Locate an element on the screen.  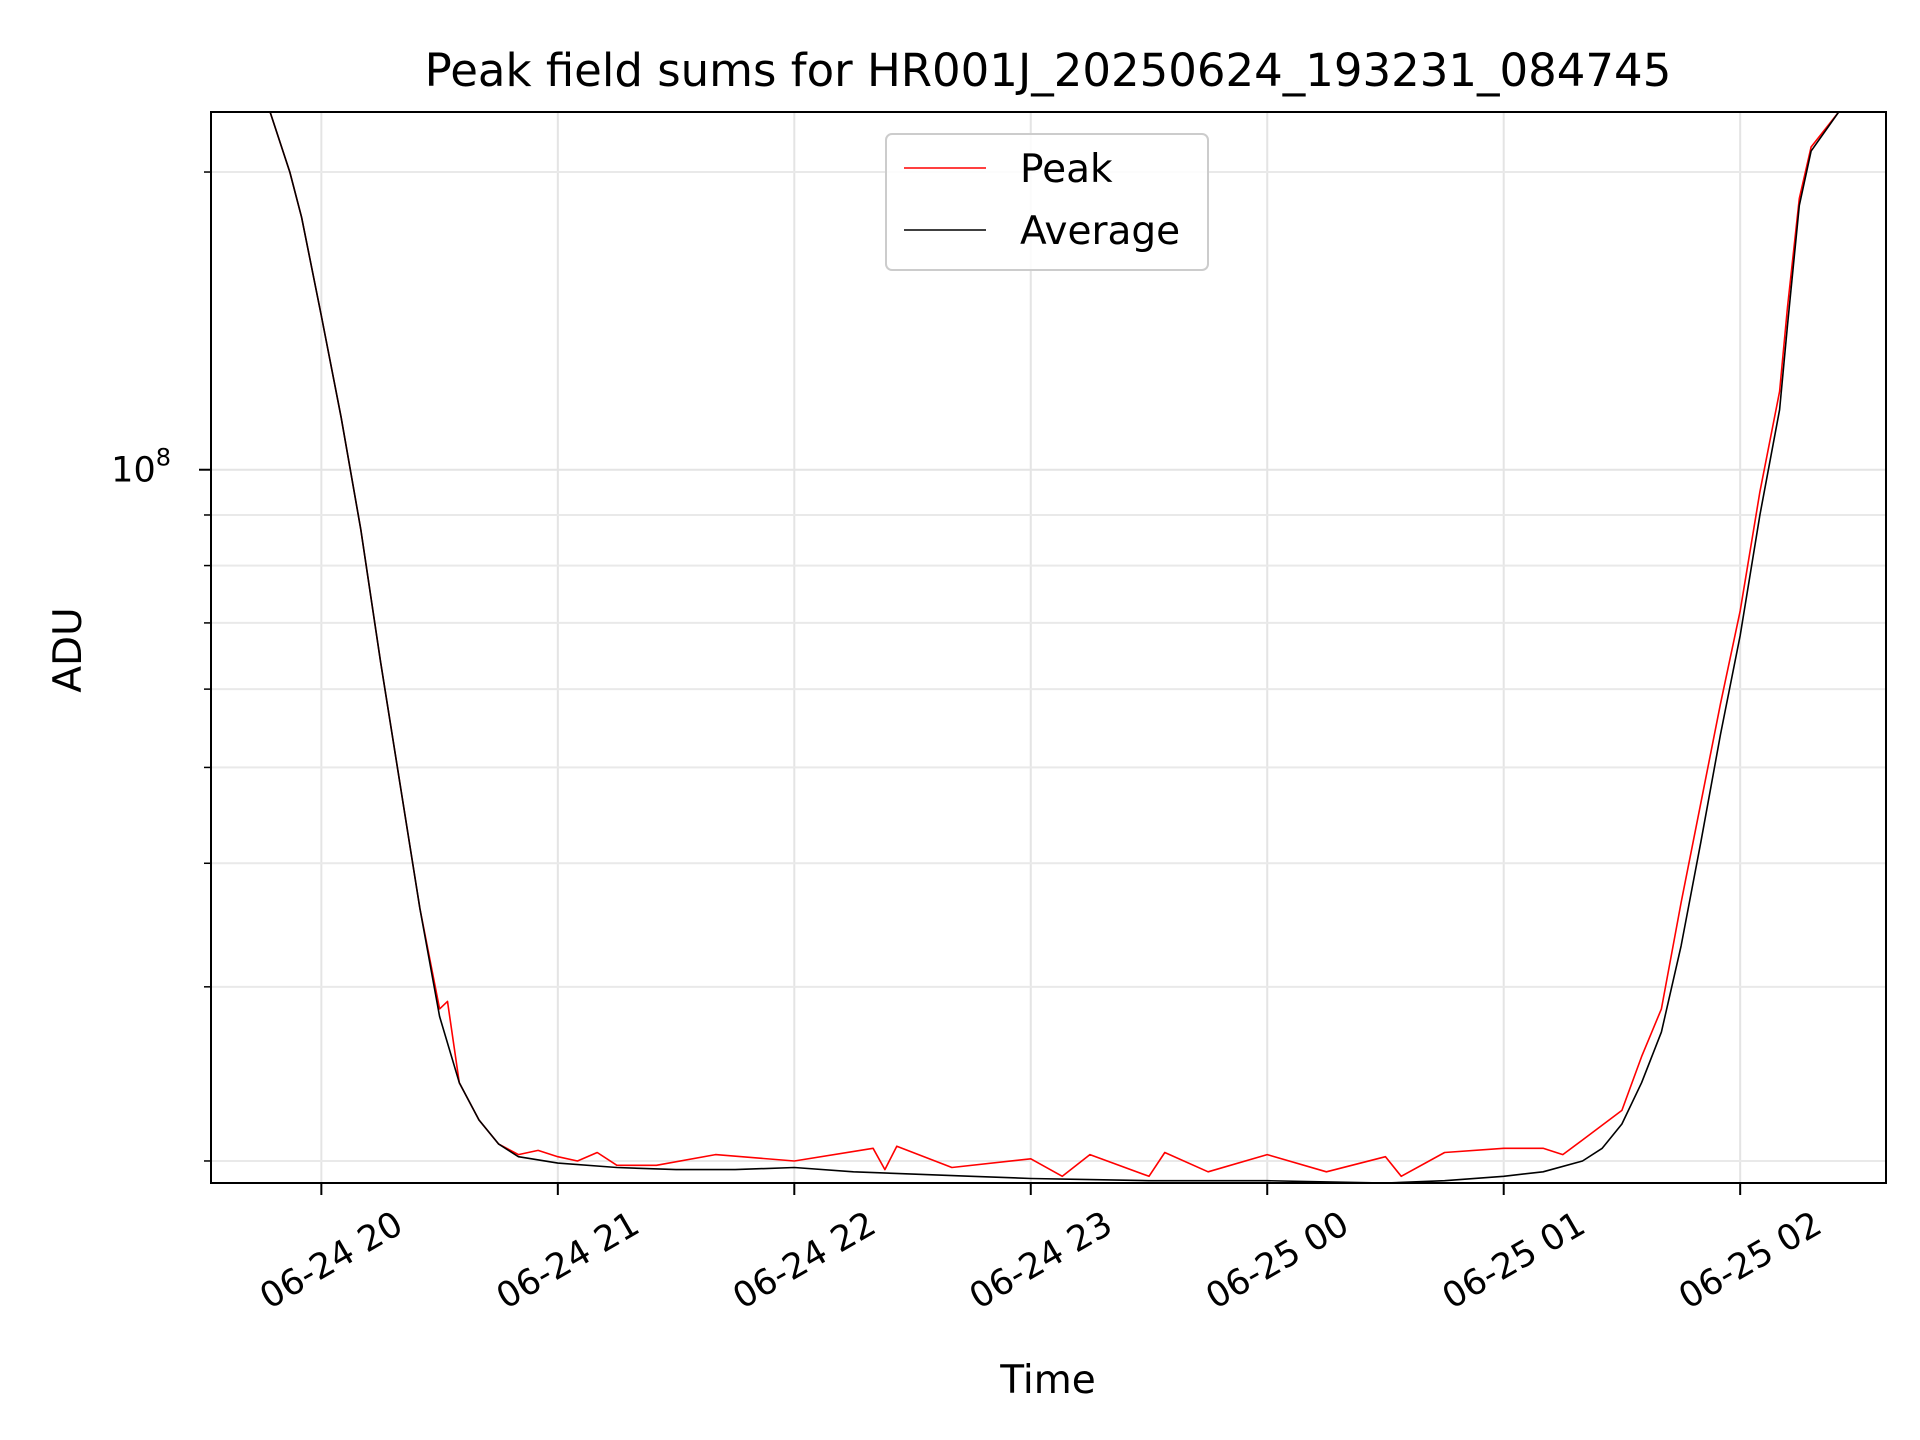
x-tick-label: 06-25 01 is located at coordinates (1514, 1260).